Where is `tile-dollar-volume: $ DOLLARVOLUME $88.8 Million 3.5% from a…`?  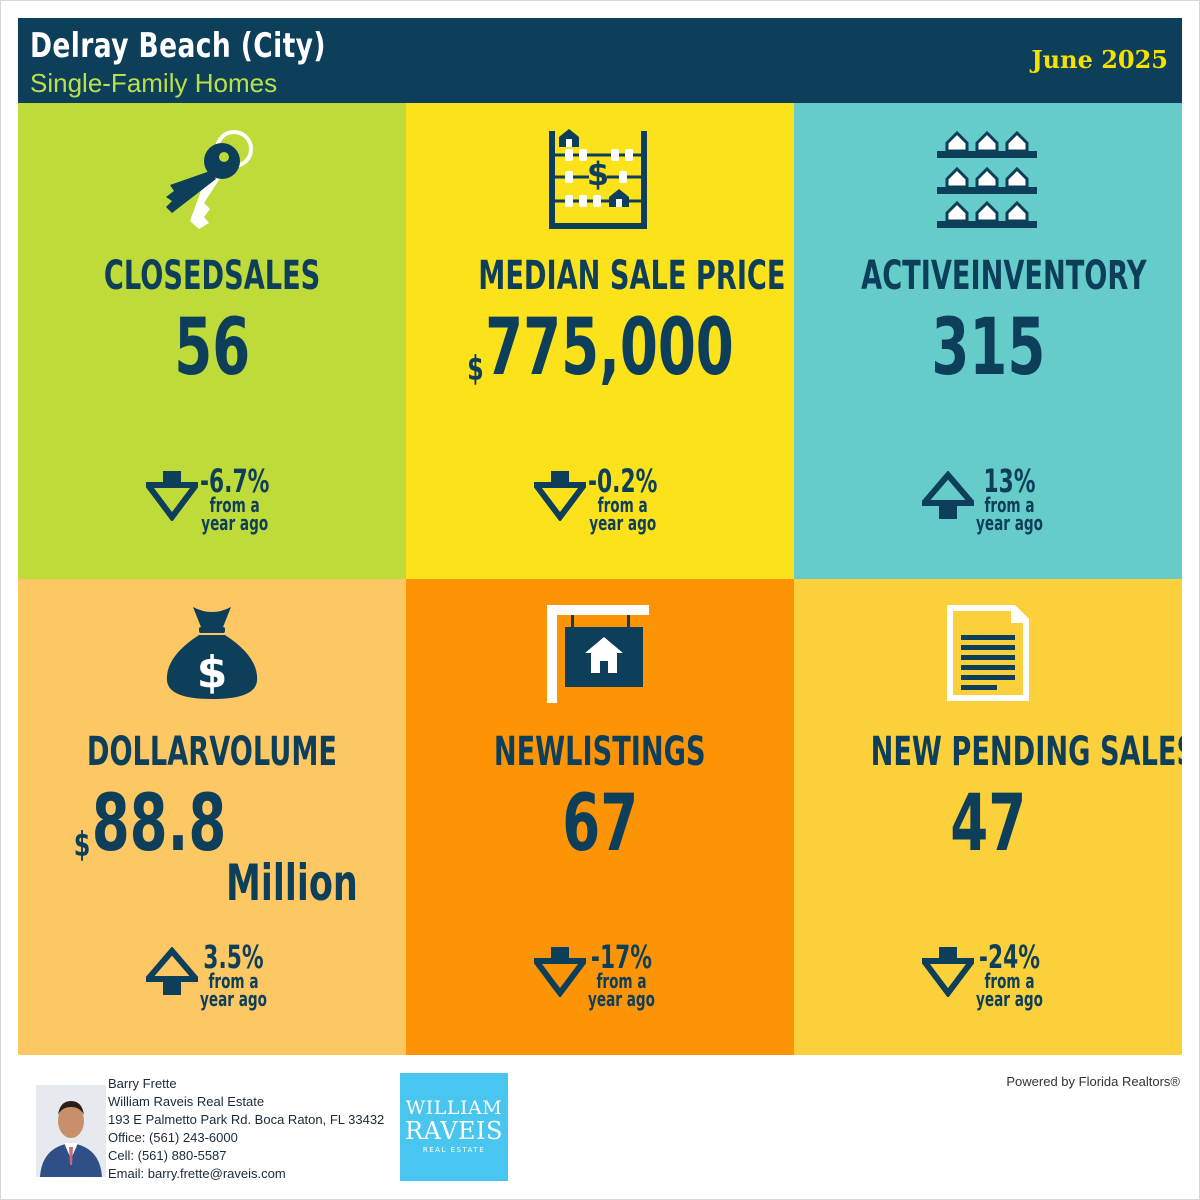
tile-dollar-volume: $ DOLLARVOLUME $88.8 Million 3.5% from a… is located at coordinates (212, 817).